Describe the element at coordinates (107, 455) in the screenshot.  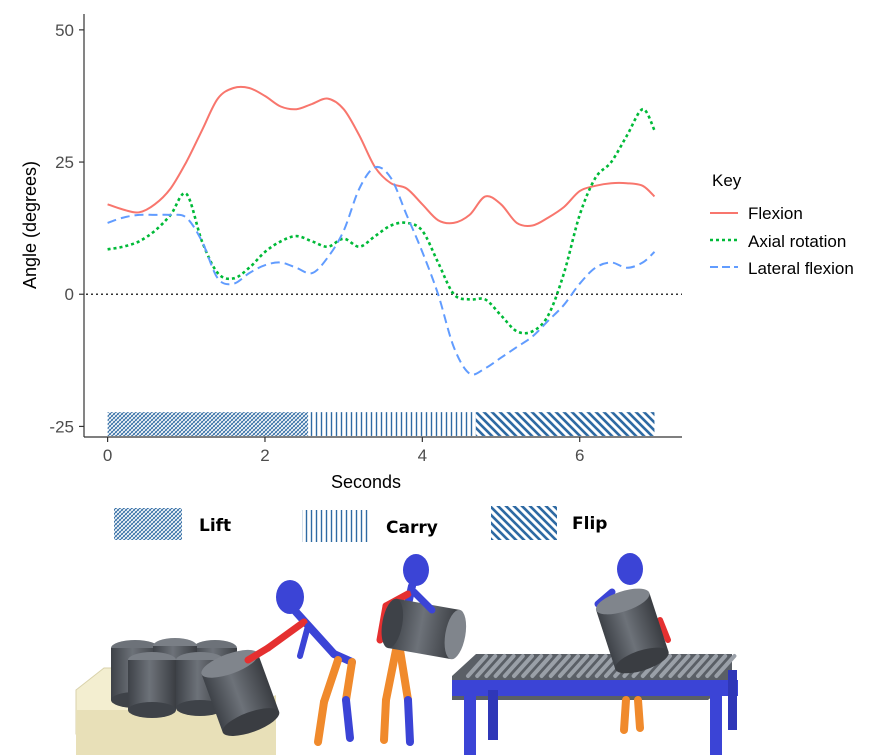
I see `x-tick-label: 0` at that location.